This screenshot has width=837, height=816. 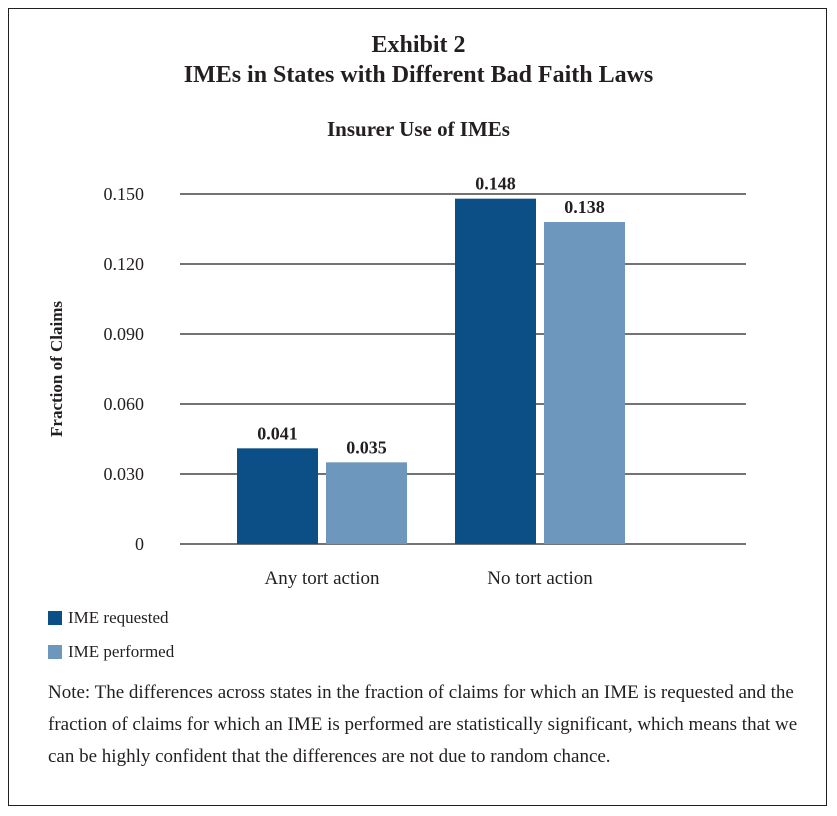 I want to click on y-tick-label: 0.060, so click(x=124, y=404).